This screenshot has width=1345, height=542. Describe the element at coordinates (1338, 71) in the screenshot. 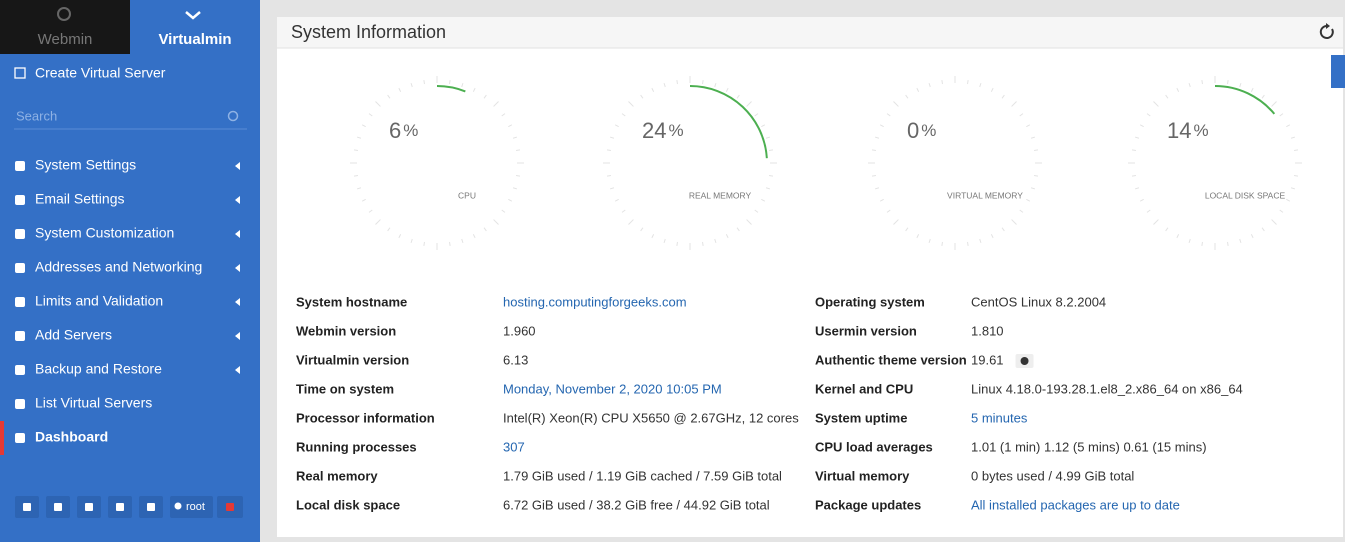

I see `side-tab` at that location.